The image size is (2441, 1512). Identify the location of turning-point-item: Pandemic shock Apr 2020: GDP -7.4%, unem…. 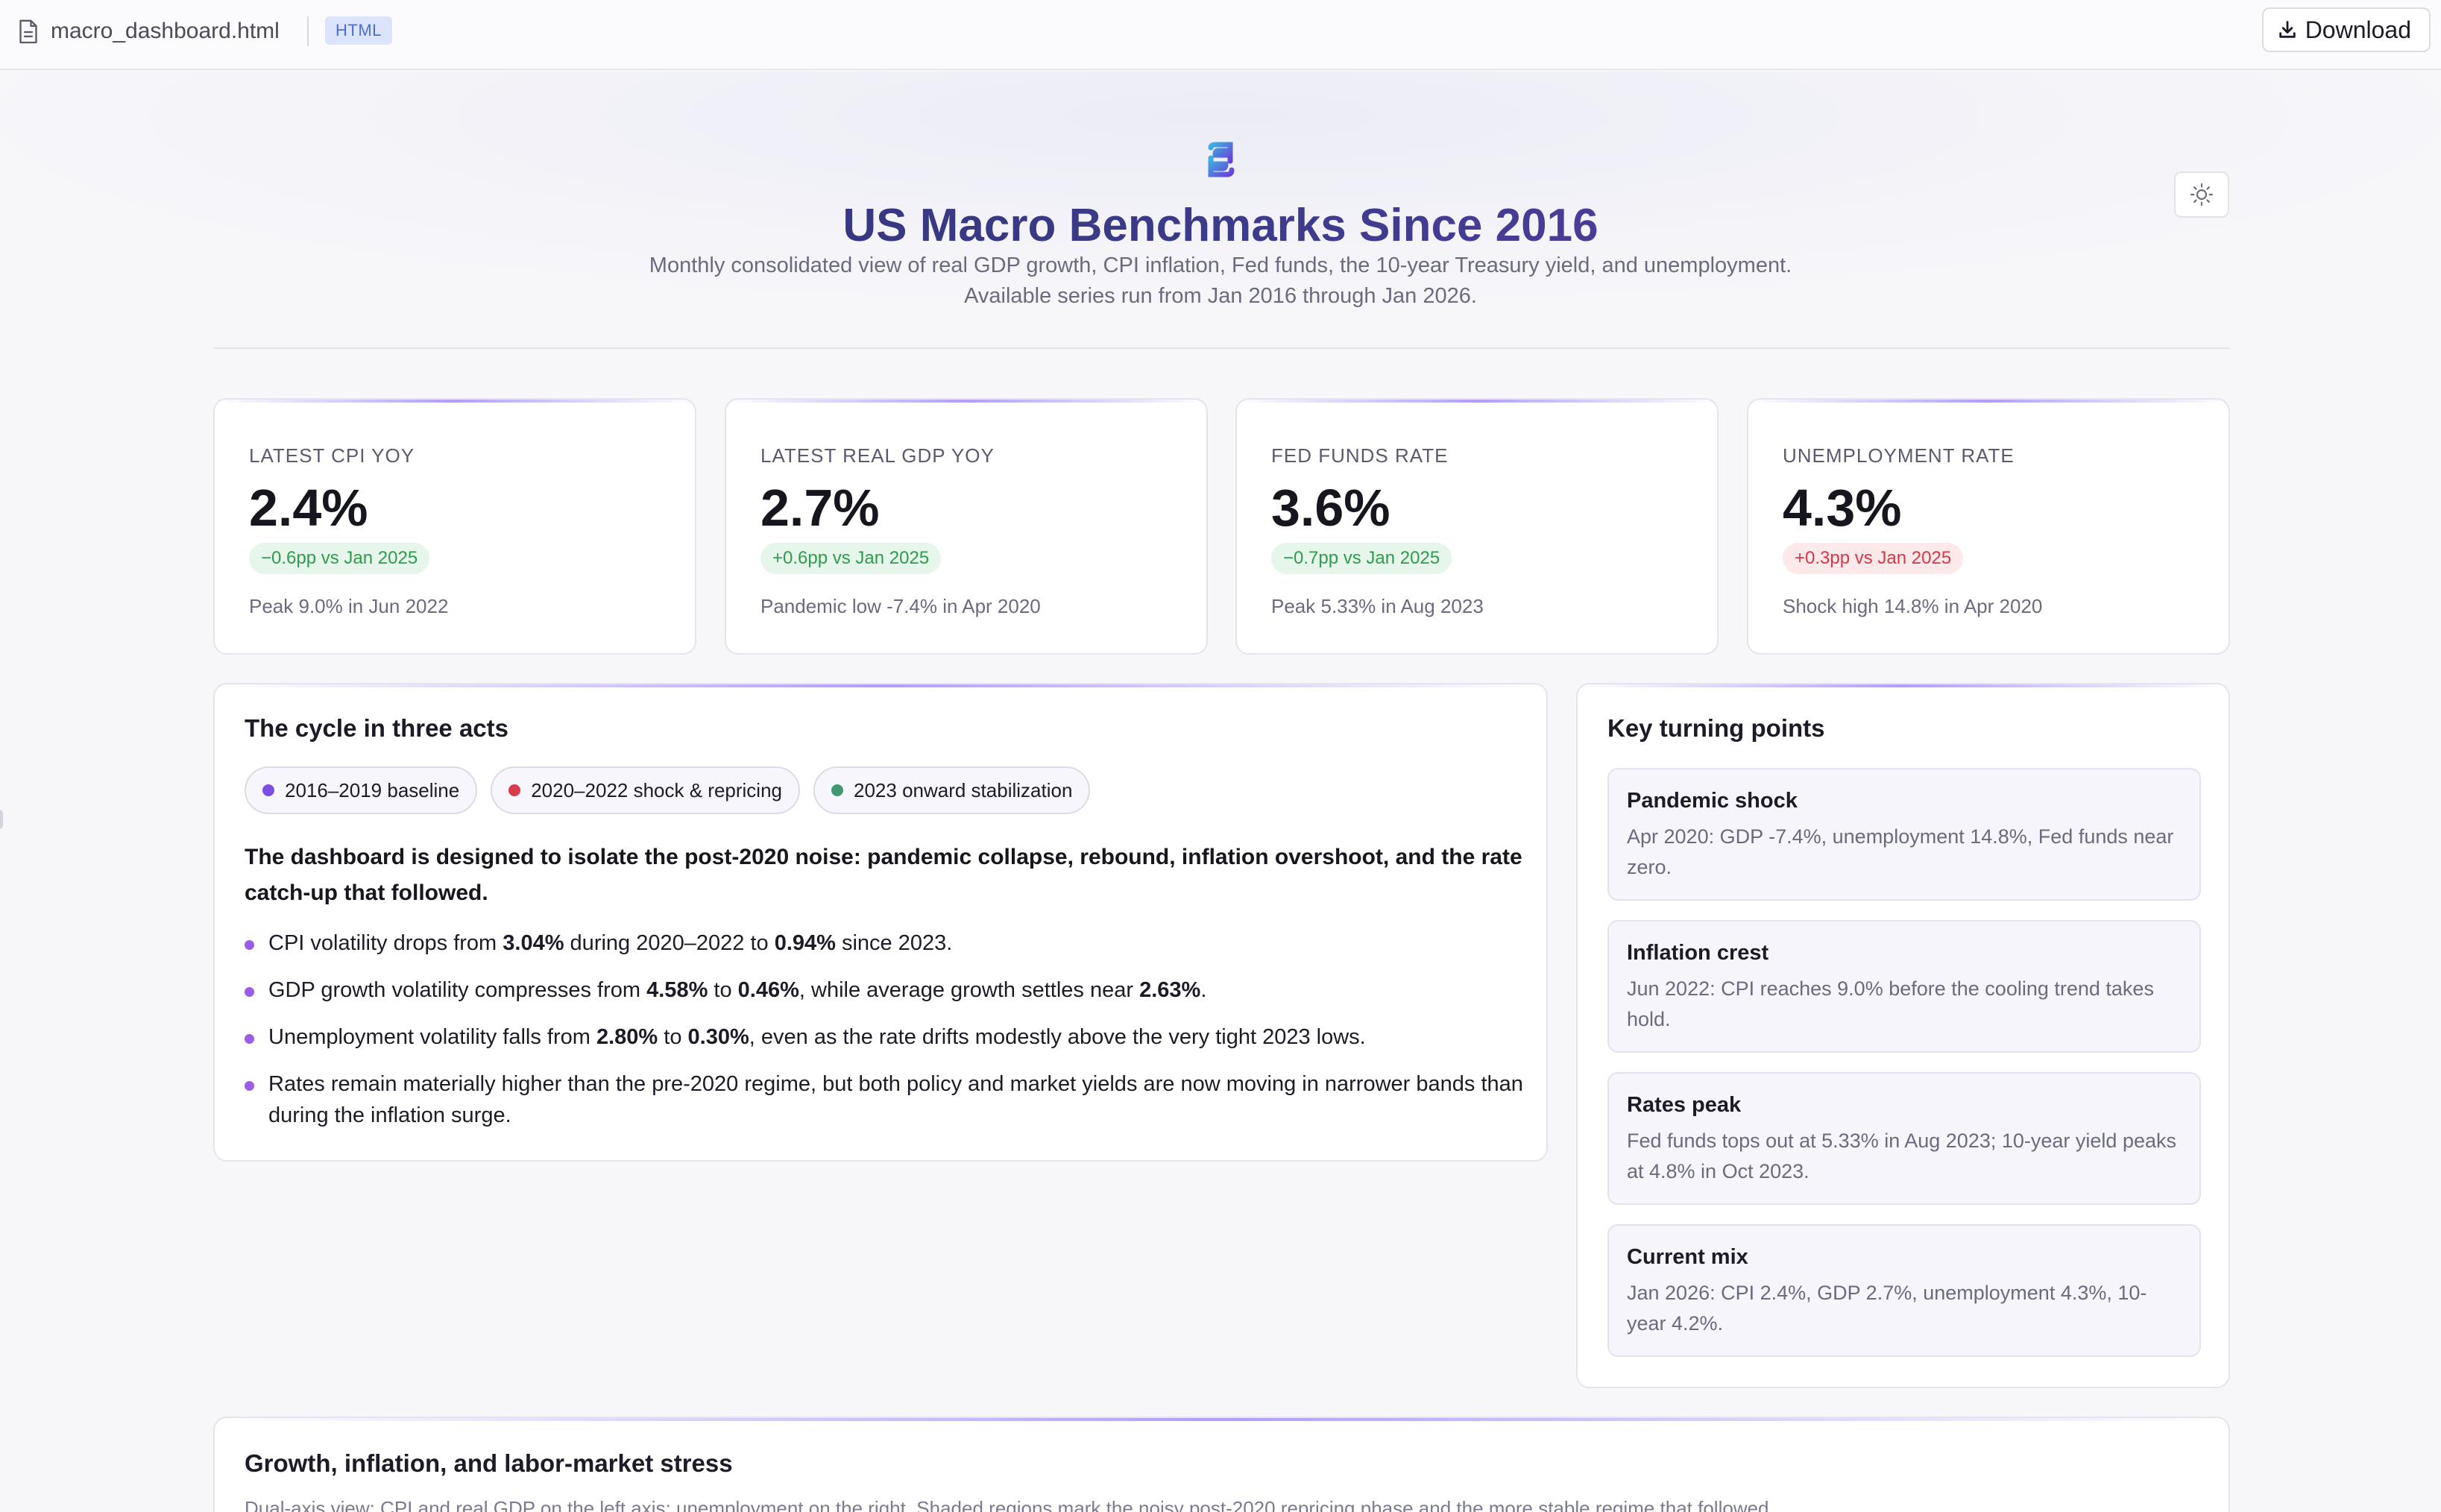
(1904, 834).